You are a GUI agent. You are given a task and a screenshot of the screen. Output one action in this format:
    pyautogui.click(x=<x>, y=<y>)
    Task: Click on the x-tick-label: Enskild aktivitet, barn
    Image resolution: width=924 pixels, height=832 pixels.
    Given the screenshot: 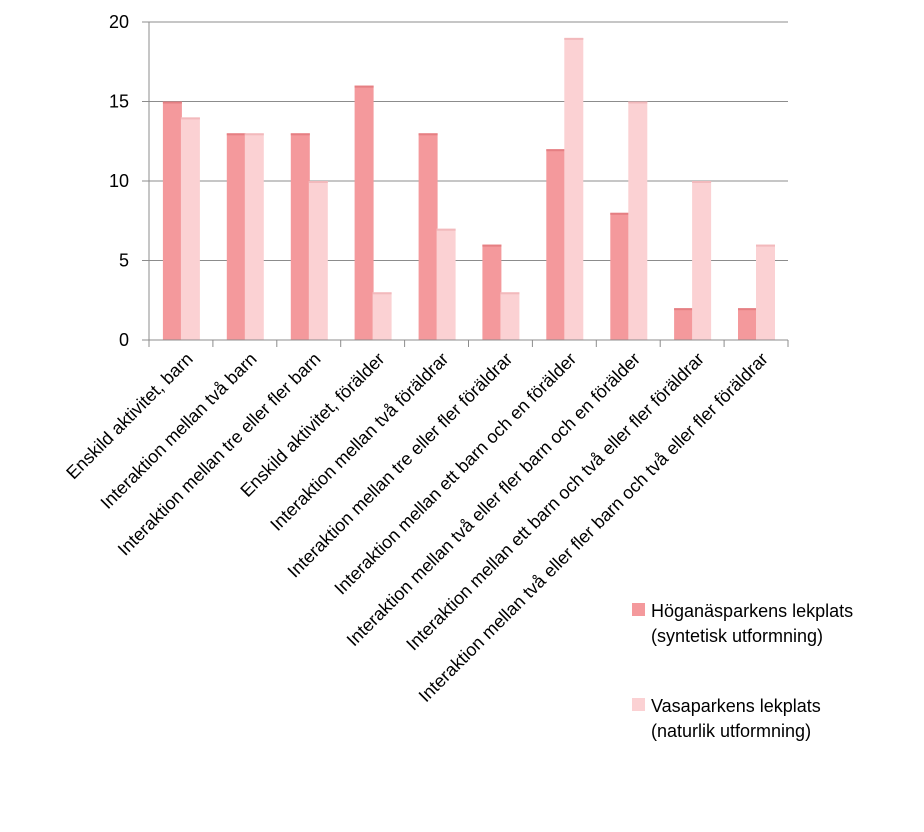 What is the action you would take?
    pyautogui.click(x=129, y=416)
    